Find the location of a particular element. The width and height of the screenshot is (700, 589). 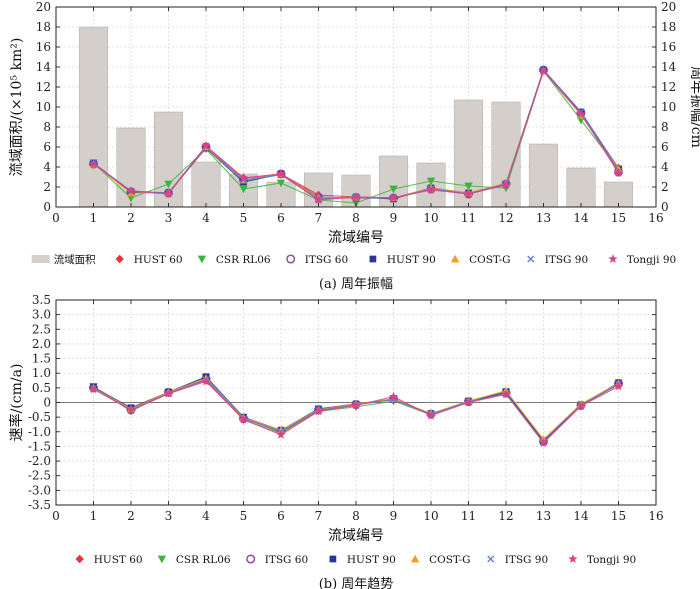

x-tick-label: 12 is located at coordinates (505, 218).